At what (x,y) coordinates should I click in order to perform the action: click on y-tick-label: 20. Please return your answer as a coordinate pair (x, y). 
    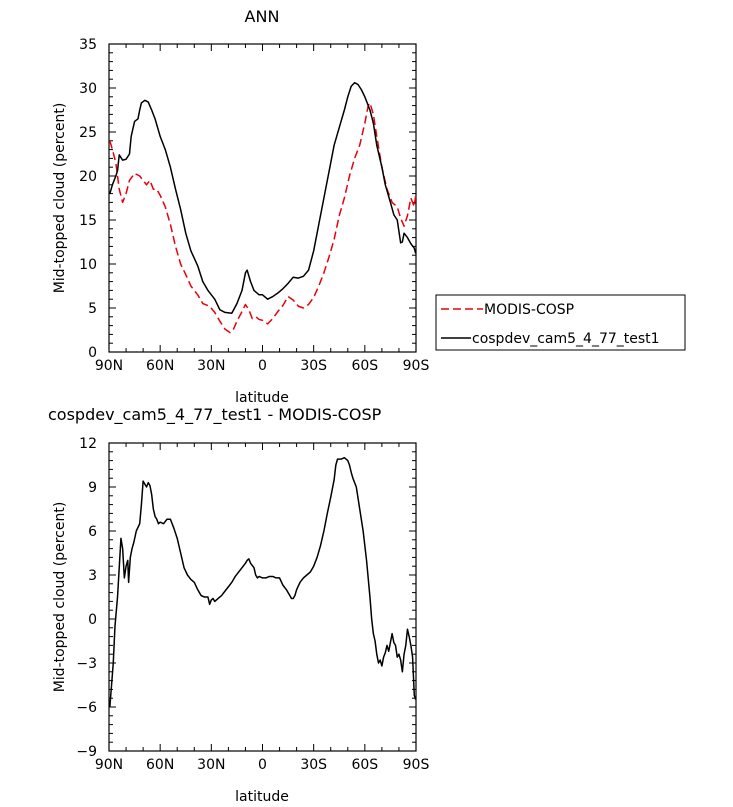
    Looking at the image, I should click on (88, 177).